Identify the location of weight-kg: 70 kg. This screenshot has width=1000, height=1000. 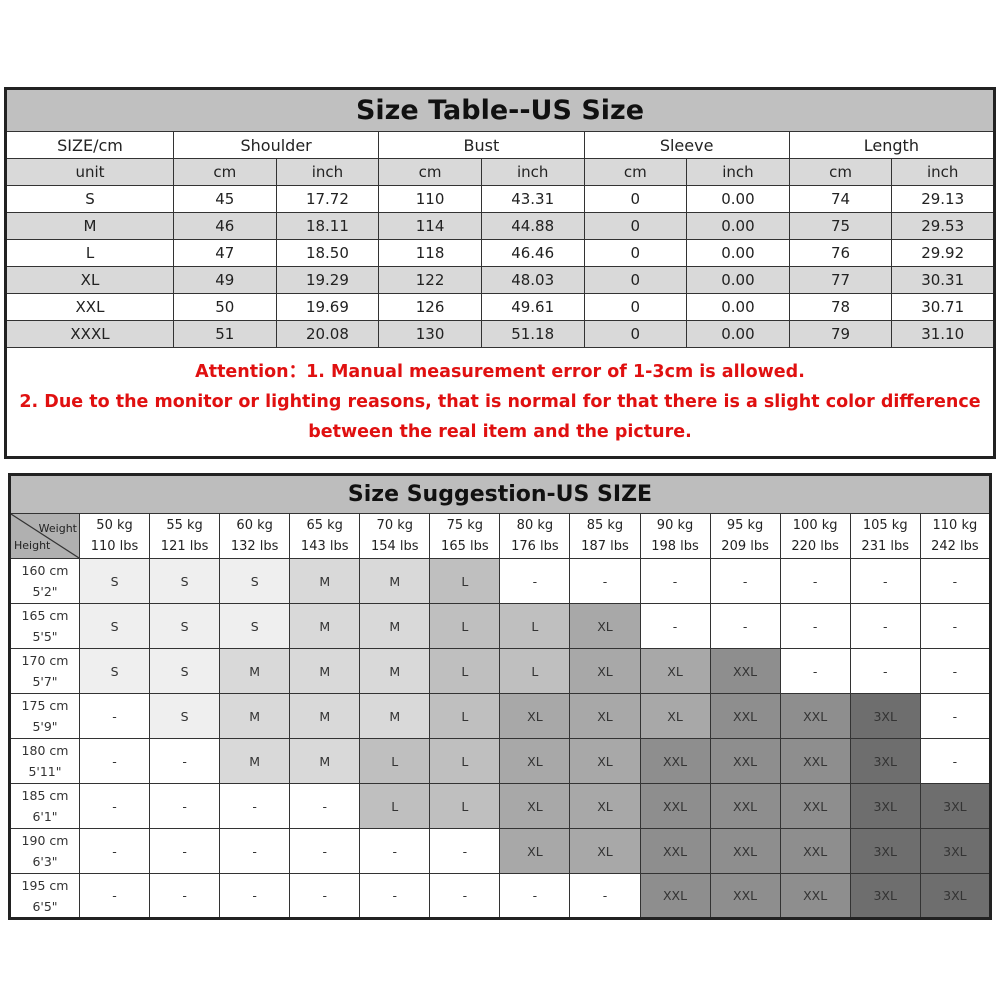
(395, 525).